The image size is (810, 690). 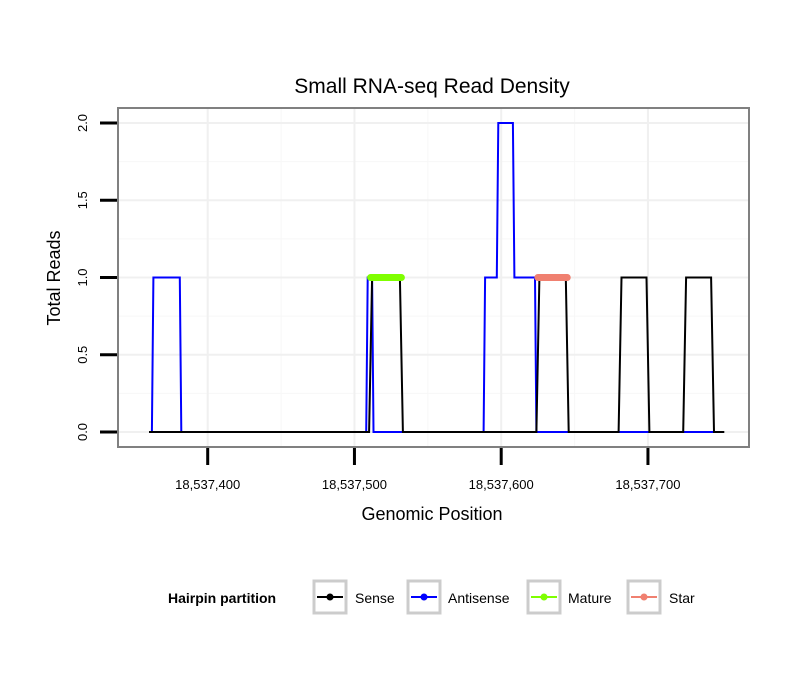 I want to click on x-tick-label: 18,537,500, so click(x=354, y=484).